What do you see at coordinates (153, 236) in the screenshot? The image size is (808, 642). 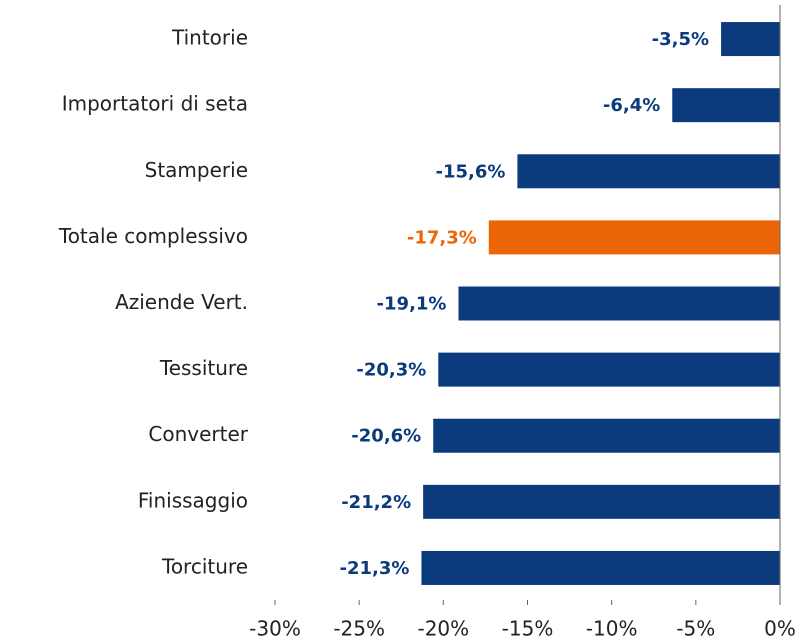 I see `category-label: Totale complessivo` at bounding box center [153, 236].